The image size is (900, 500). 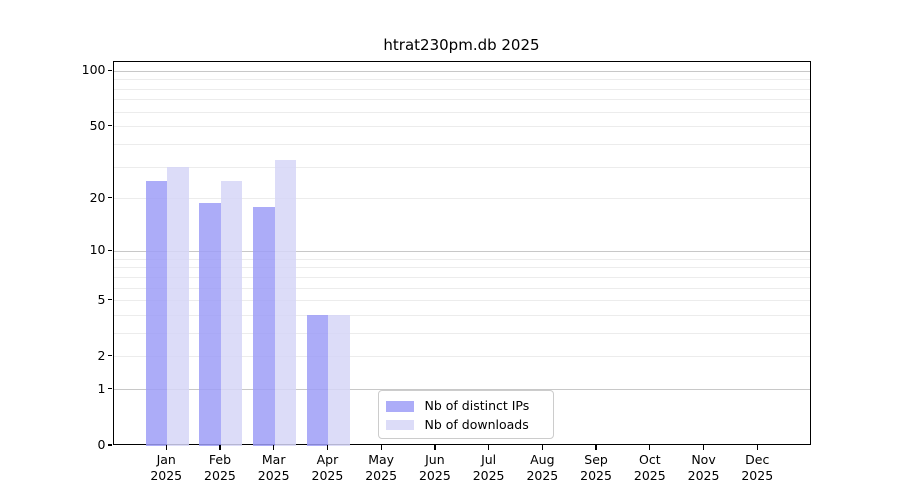 What do you see at coordinates (327, 467) in the screenshot?
I see `x-tick-label: Apr 2025` at bounding box center [327, 467].